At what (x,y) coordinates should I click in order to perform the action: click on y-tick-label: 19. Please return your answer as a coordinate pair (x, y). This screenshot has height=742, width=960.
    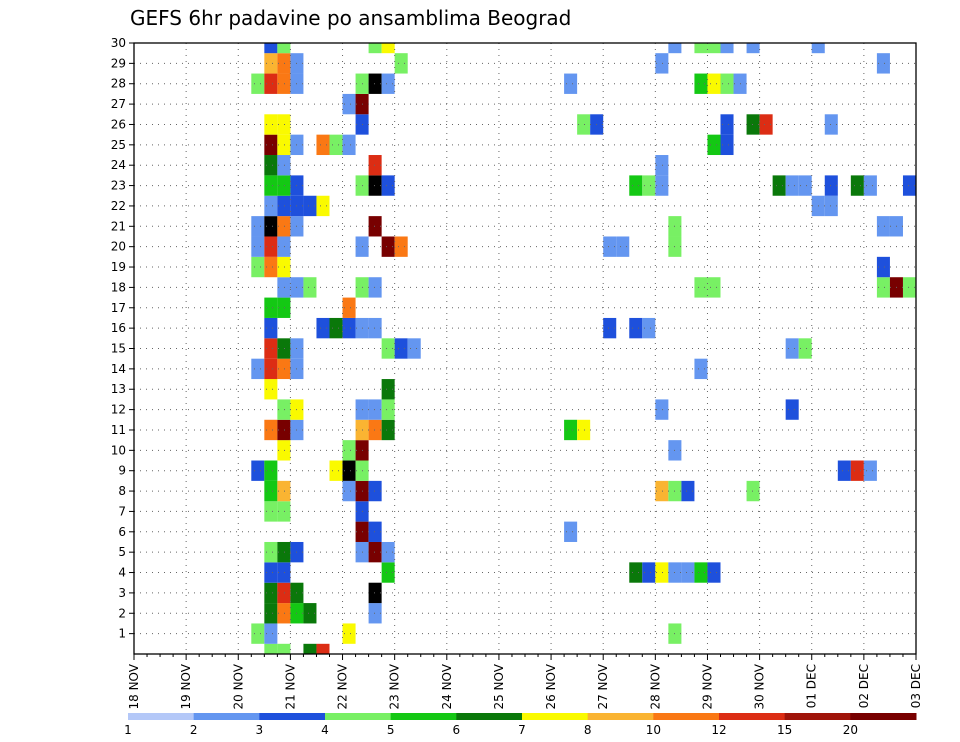
    Looking at the image, I should click on (118, 267).